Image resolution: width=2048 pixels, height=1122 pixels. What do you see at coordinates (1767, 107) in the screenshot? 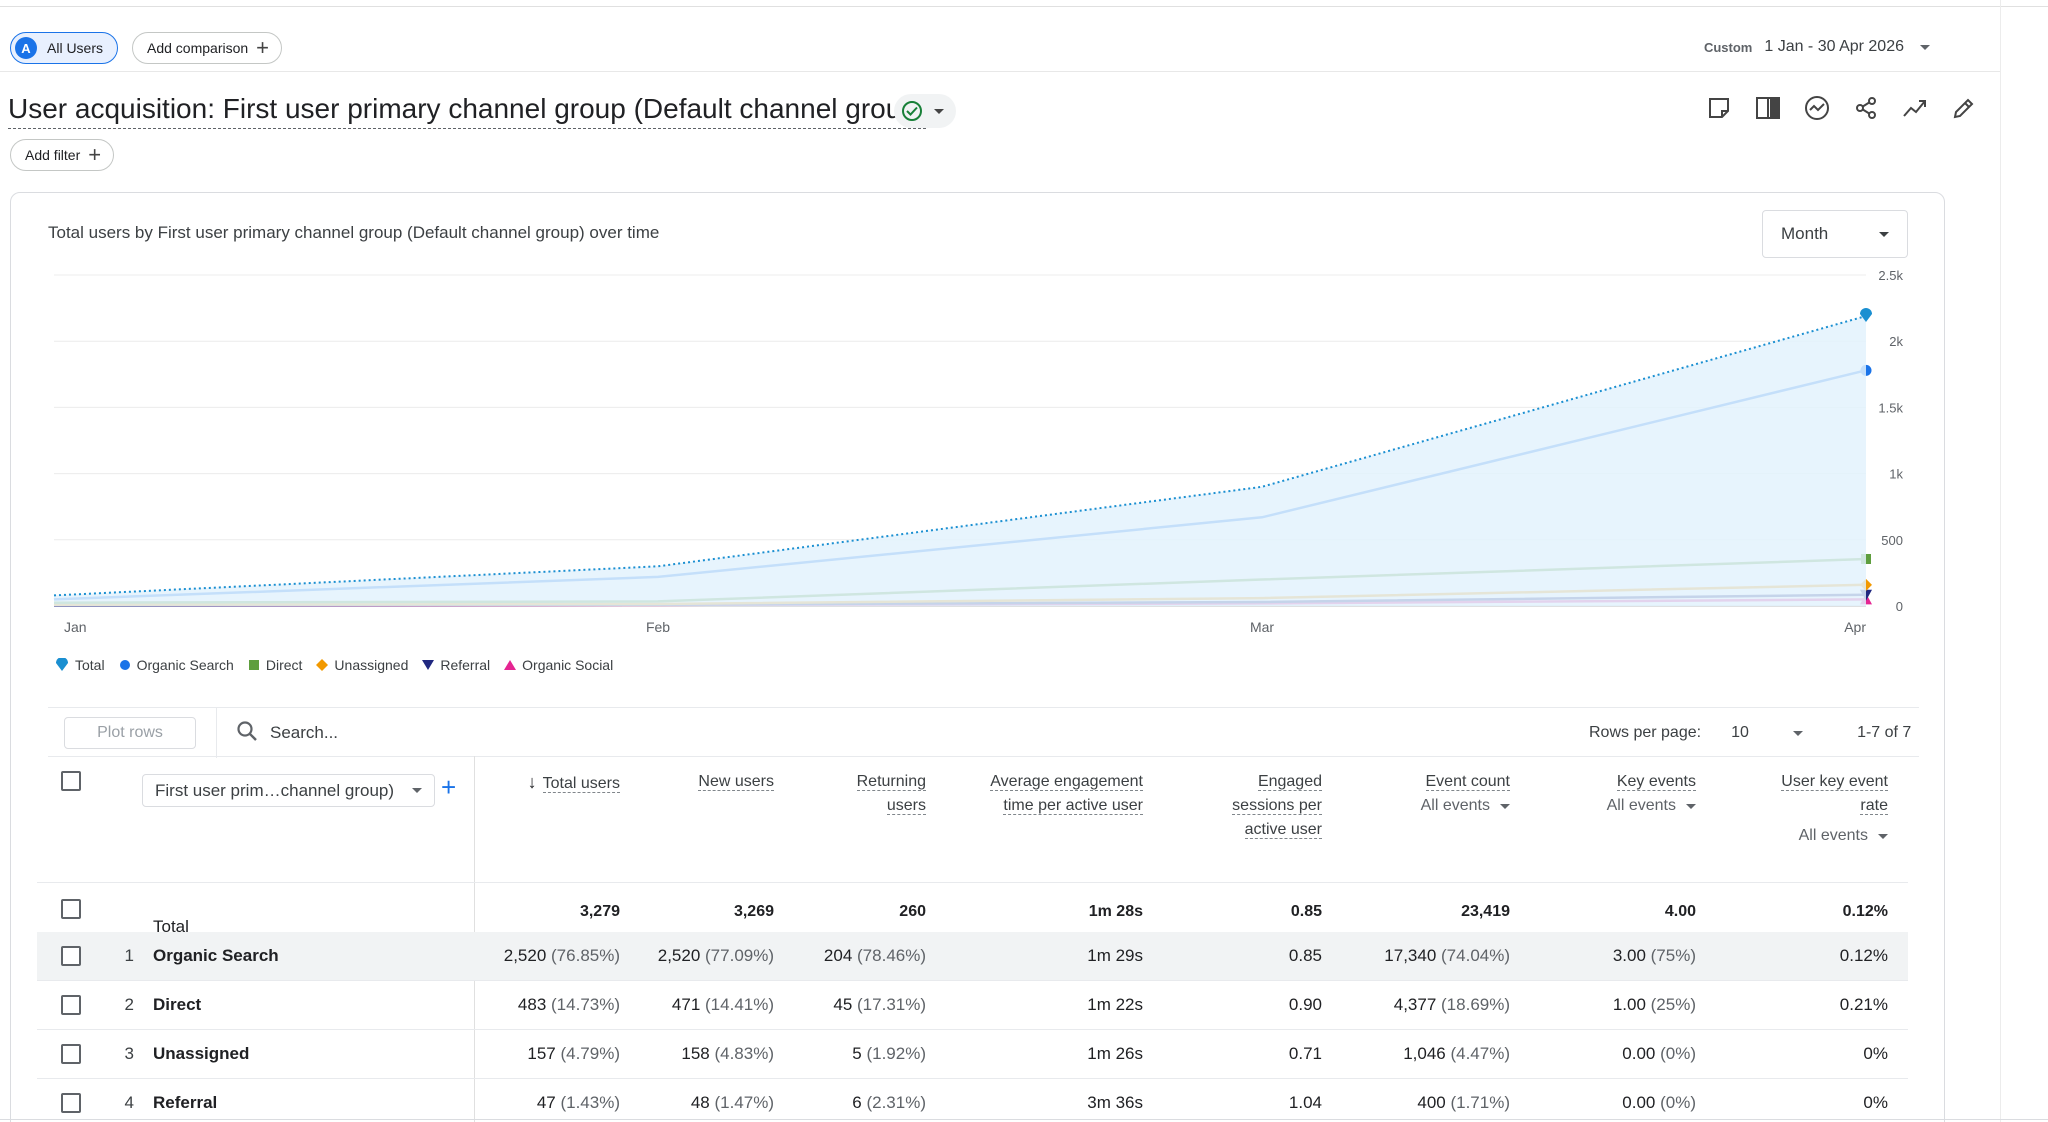
I see `compare-icon` at bounding box center [1767, 107].